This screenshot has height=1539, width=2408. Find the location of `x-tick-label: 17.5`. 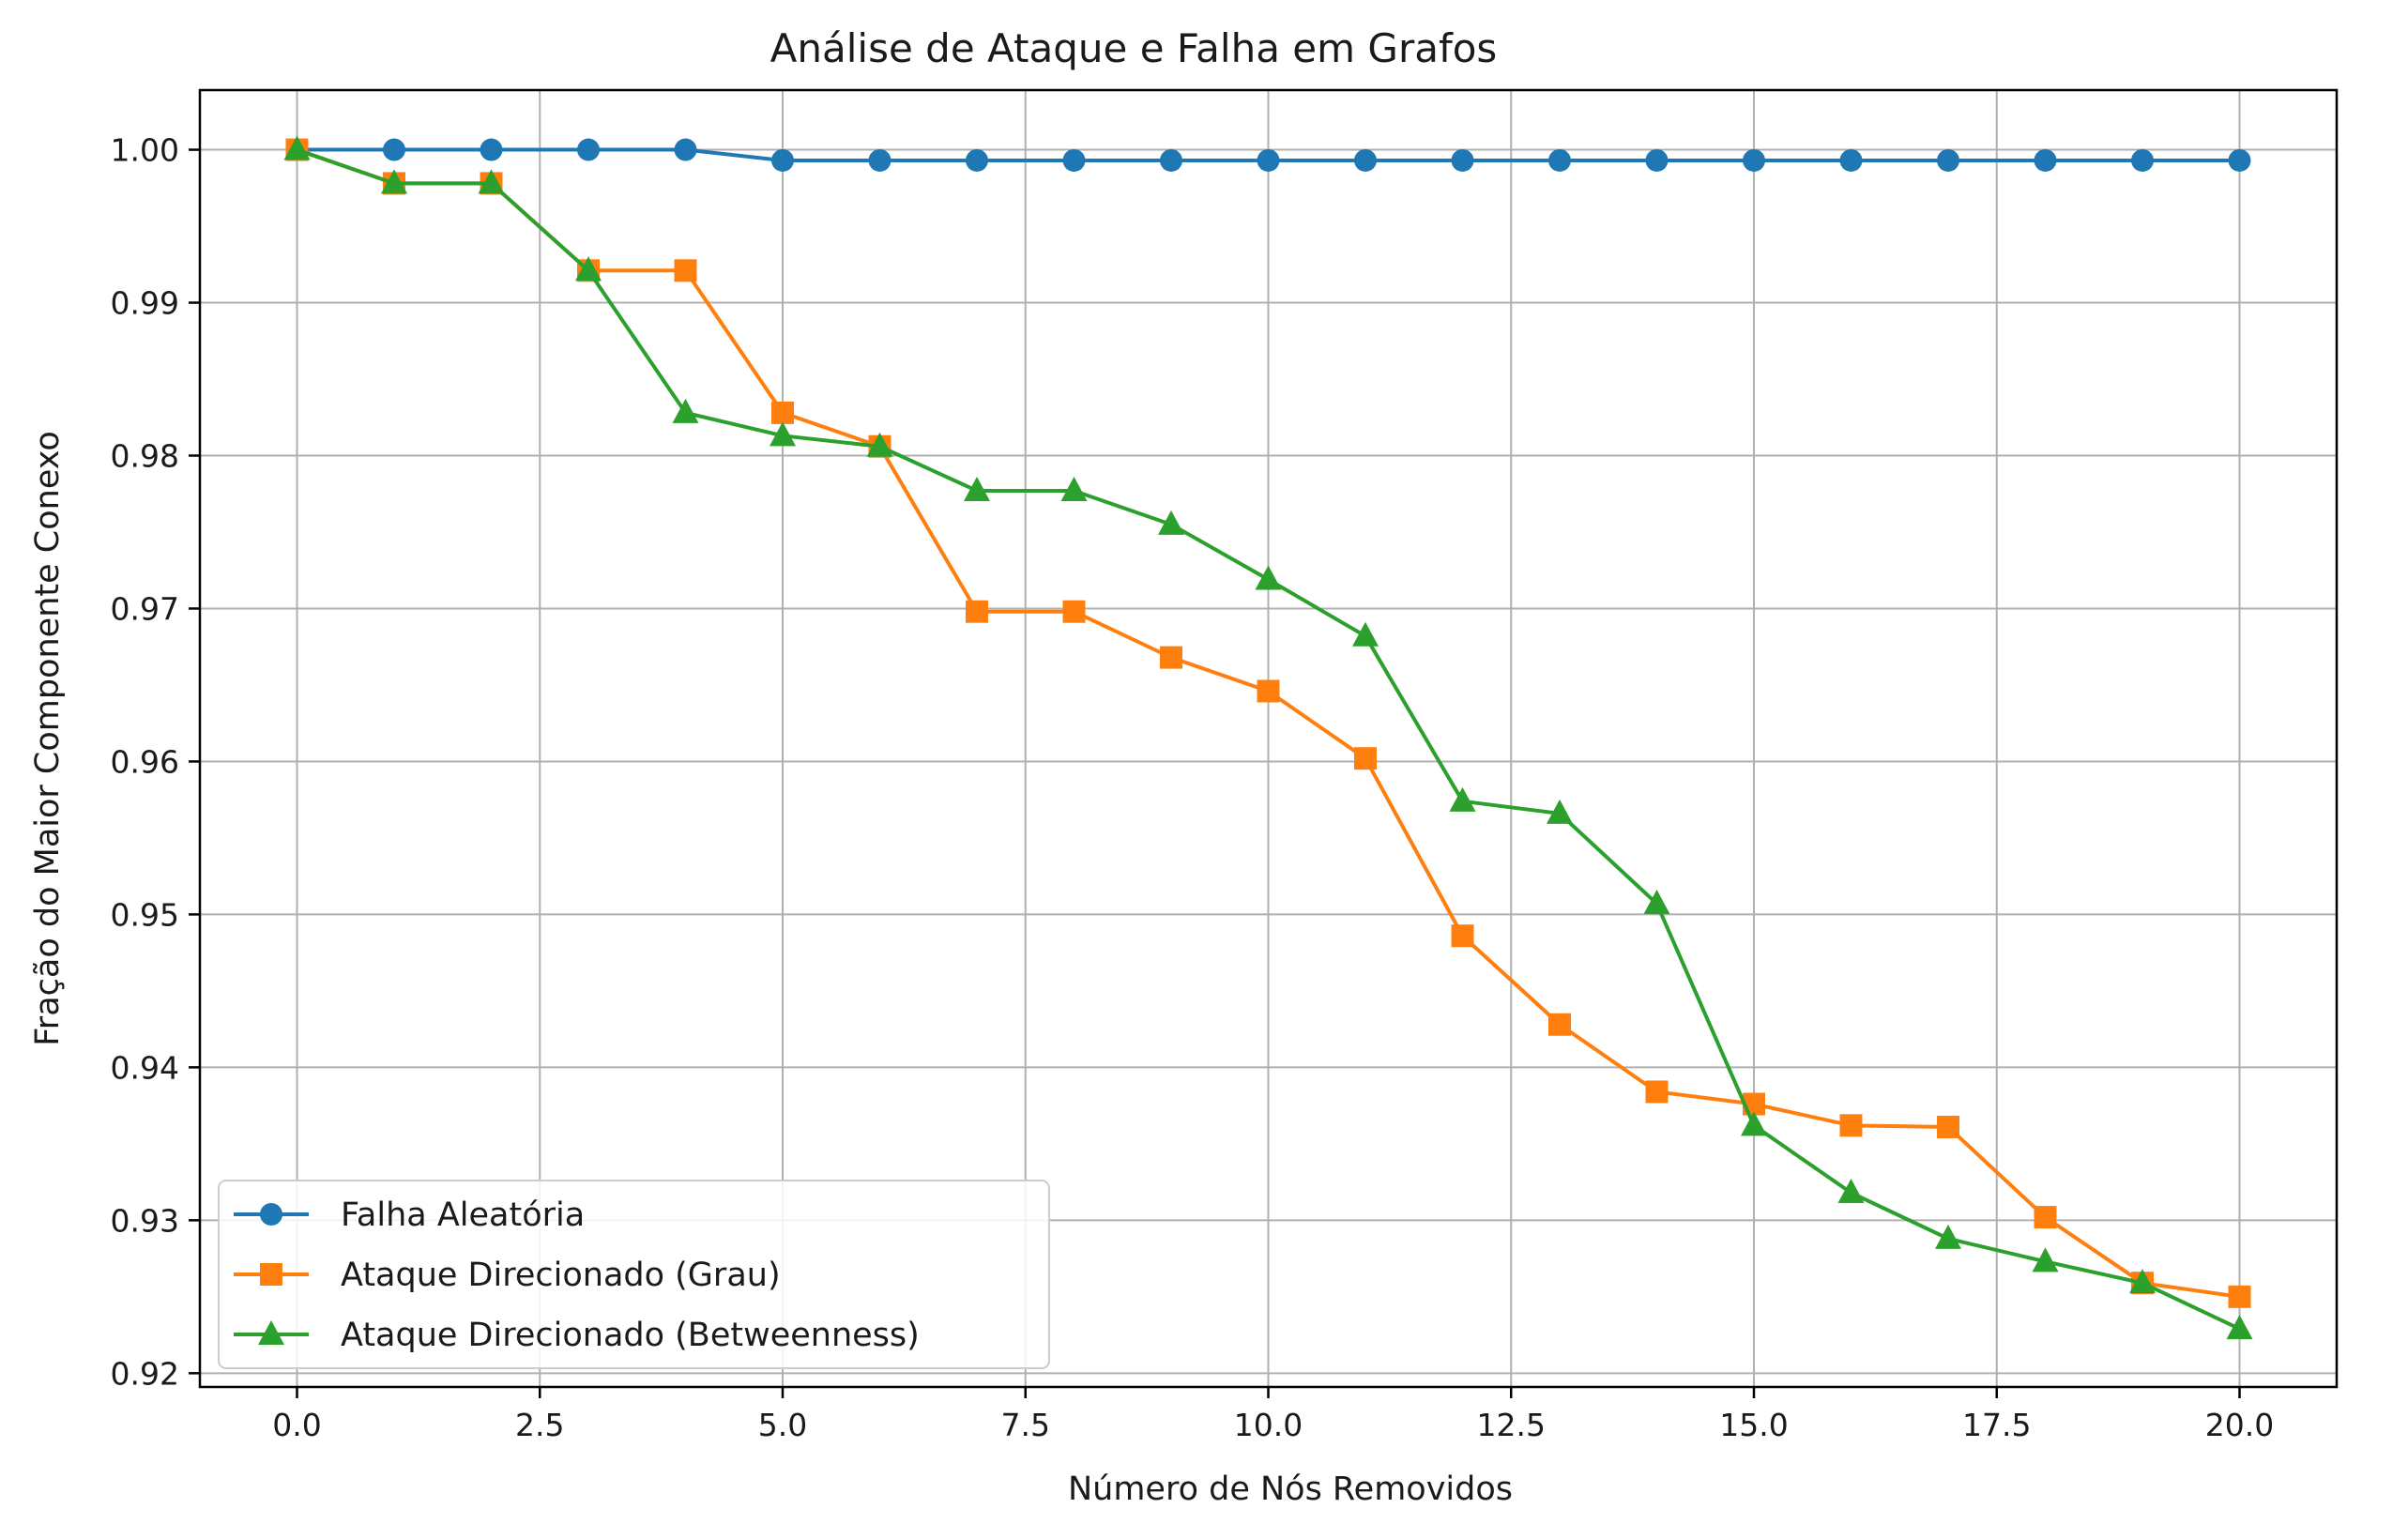

x-tick-label: 17.5 is located at coordinates (1996, 1425).